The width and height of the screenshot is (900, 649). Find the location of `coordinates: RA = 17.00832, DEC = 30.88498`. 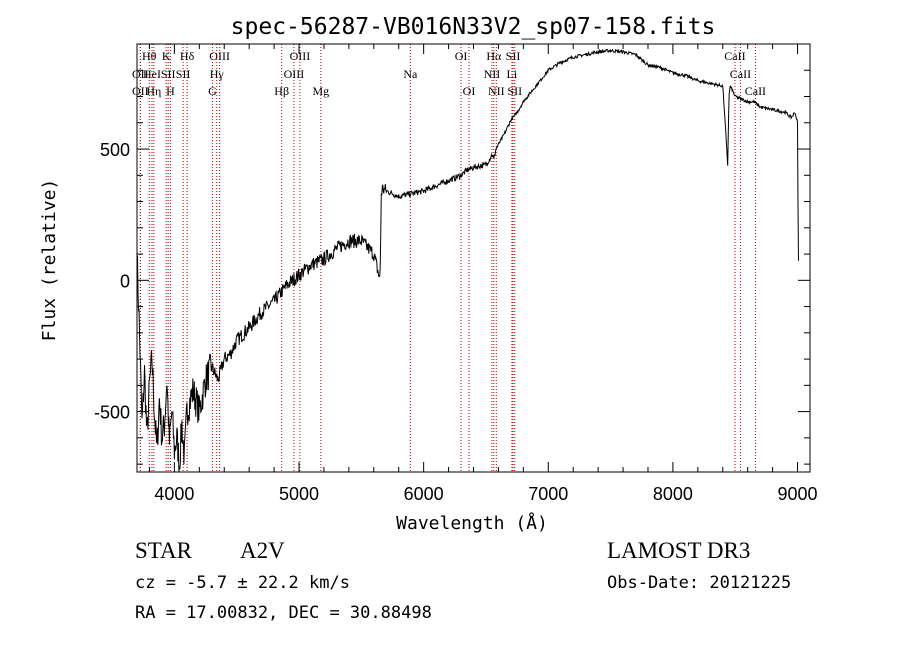

coordinates: RA = 17.00832, DEC = 30.88498 is located at coordinates (283, 613).